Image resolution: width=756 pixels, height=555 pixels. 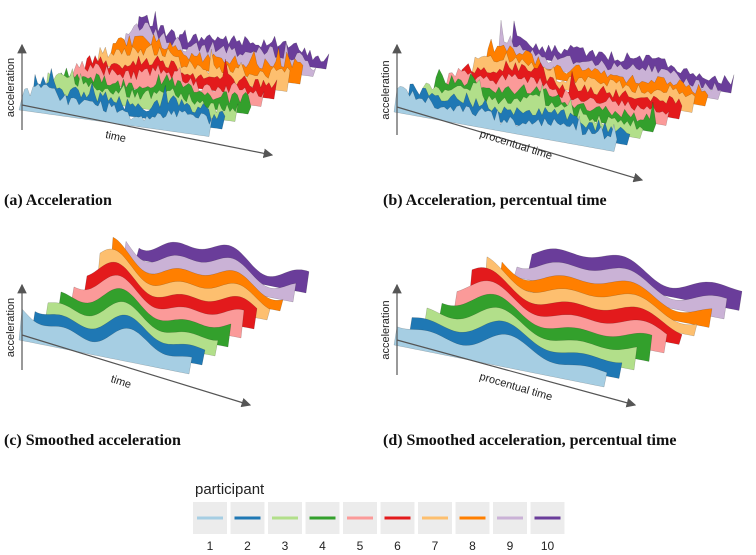 I want to click on legend-label: 8, so click(x=472, y=546).